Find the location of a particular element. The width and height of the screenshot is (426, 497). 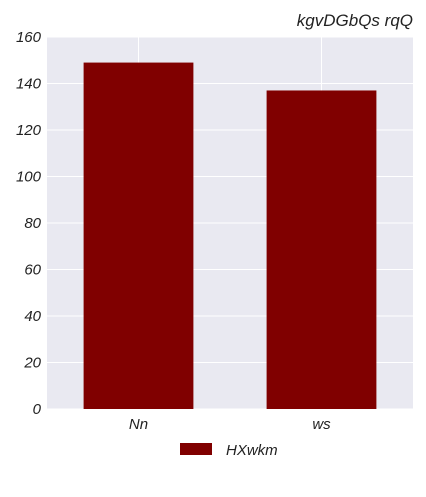

y-axis-ticks: 0 20 40 60 80 100 120 140 160 is located at coordinates (29, 223).